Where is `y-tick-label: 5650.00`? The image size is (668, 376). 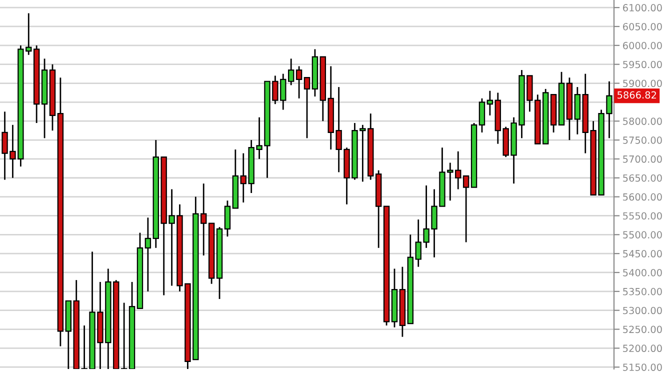
y-tick-label: 5650.00 is located at coordinates (642, 178).